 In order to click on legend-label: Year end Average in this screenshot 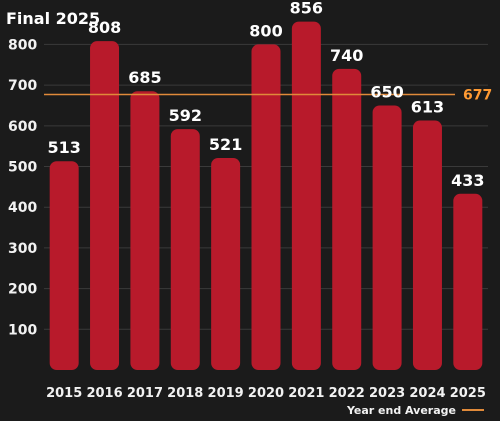, I will do `click(401, 410)`.